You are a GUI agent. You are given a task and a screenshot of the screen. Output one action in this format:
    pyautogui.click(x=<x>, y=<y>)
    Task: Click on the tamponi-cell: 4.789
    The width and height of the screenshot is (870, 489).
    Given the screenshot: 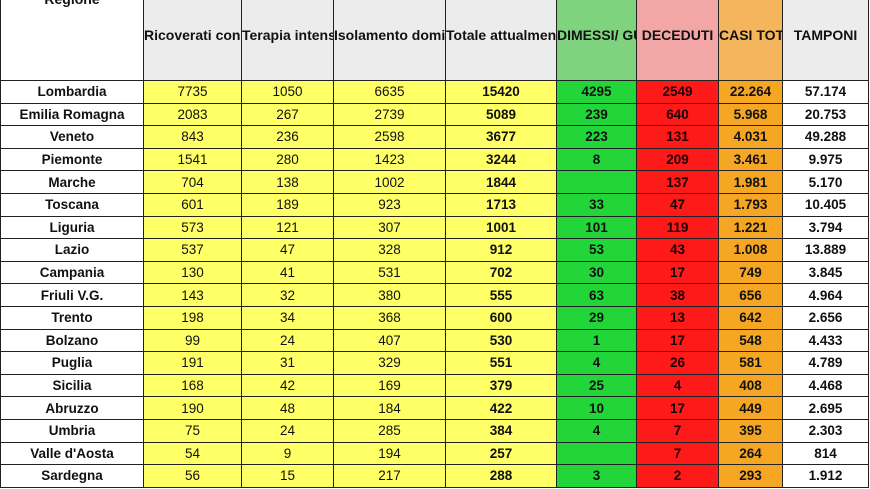 What is the action you would take?
    pyautogui.click(x=825, y=363)
    